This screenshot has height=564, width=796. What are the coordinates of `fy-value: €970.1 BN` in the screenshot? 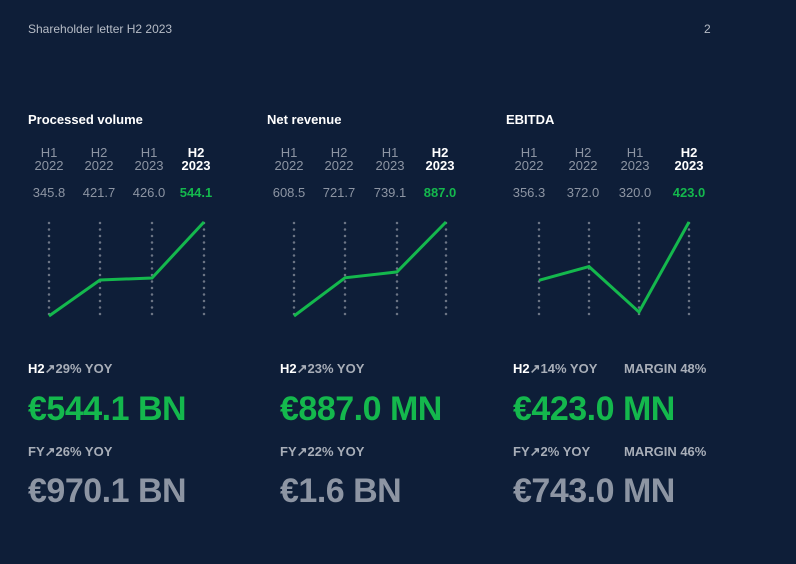 It's located at (107, 491).